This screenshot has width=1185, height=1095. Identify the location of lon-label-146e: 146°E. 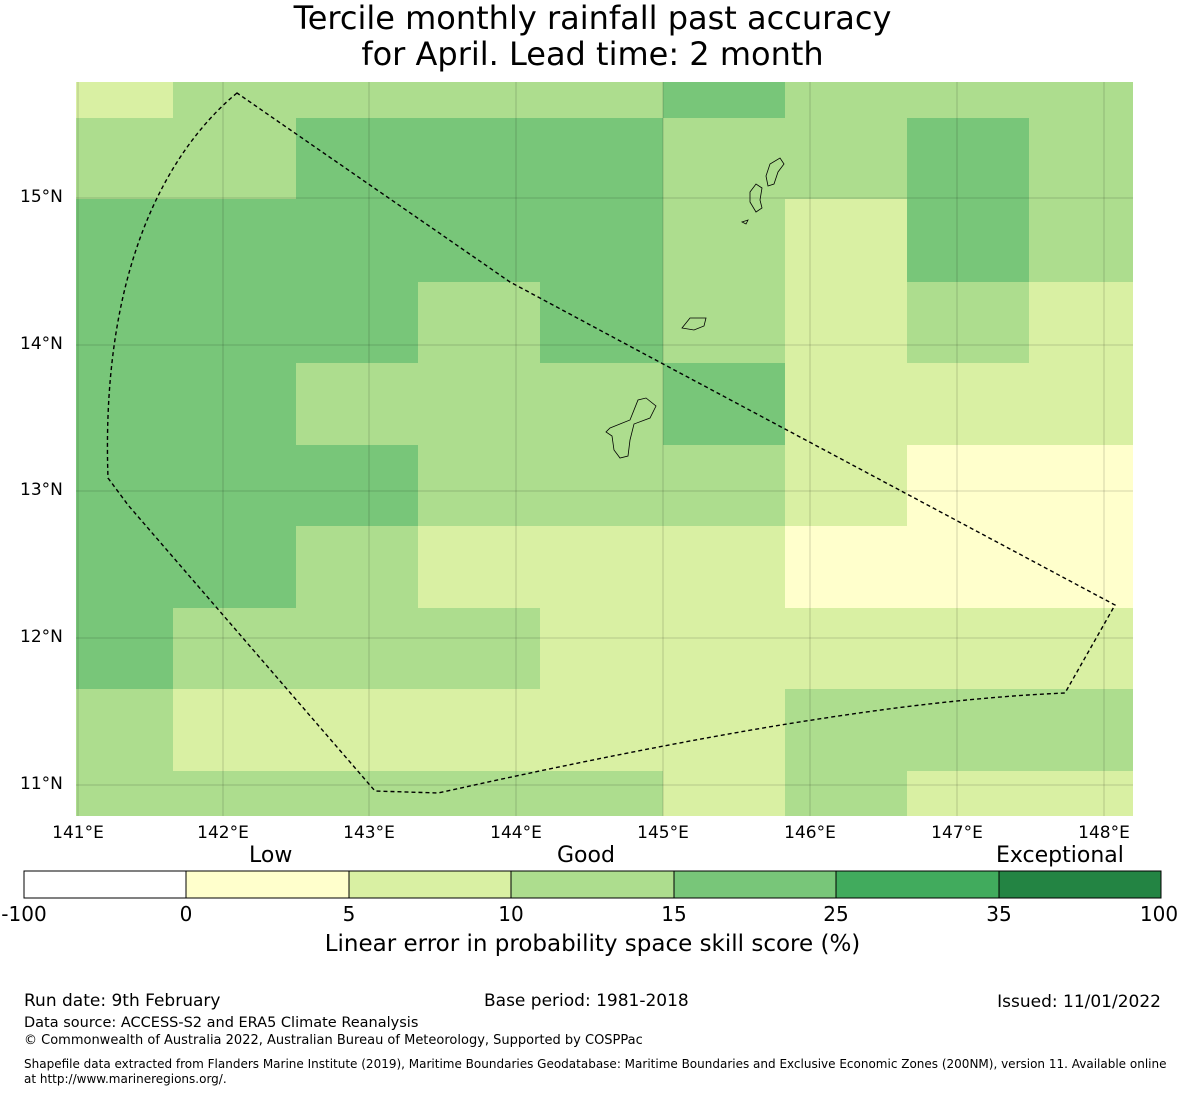
(810, 833).